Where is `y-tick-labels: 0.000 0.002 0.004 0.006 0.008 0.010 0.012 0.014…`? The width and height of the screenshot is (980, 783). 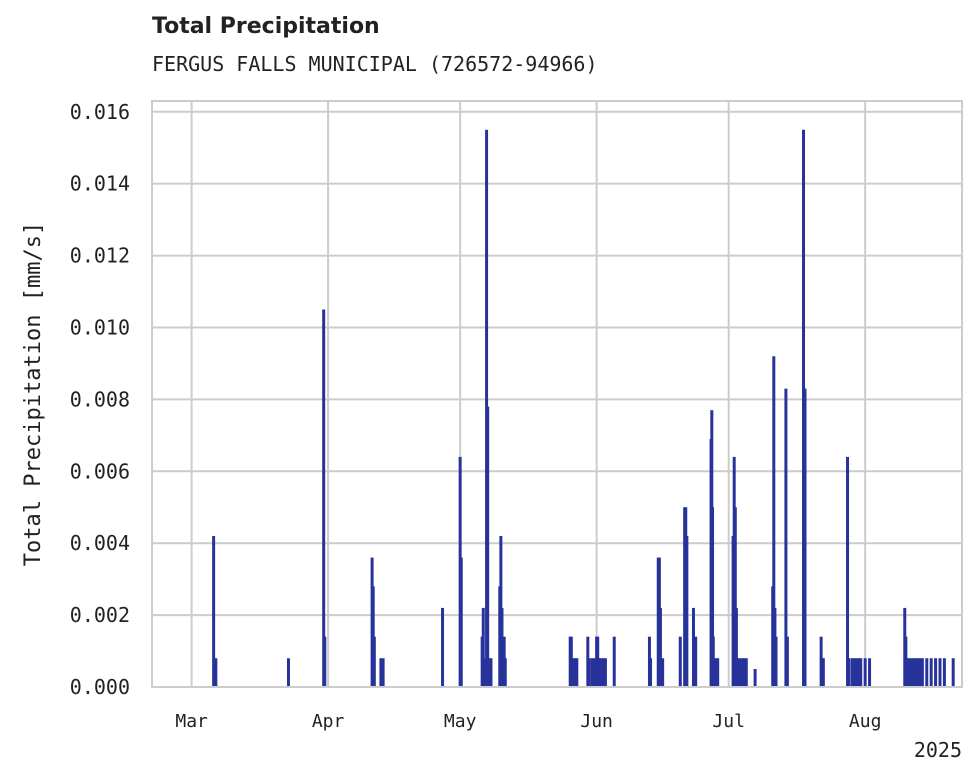
y-tick-labels: 0.000 0.002 0.004 0.006 0.008 0.010 0.012 0.014… is located at coordinates (100, 399).